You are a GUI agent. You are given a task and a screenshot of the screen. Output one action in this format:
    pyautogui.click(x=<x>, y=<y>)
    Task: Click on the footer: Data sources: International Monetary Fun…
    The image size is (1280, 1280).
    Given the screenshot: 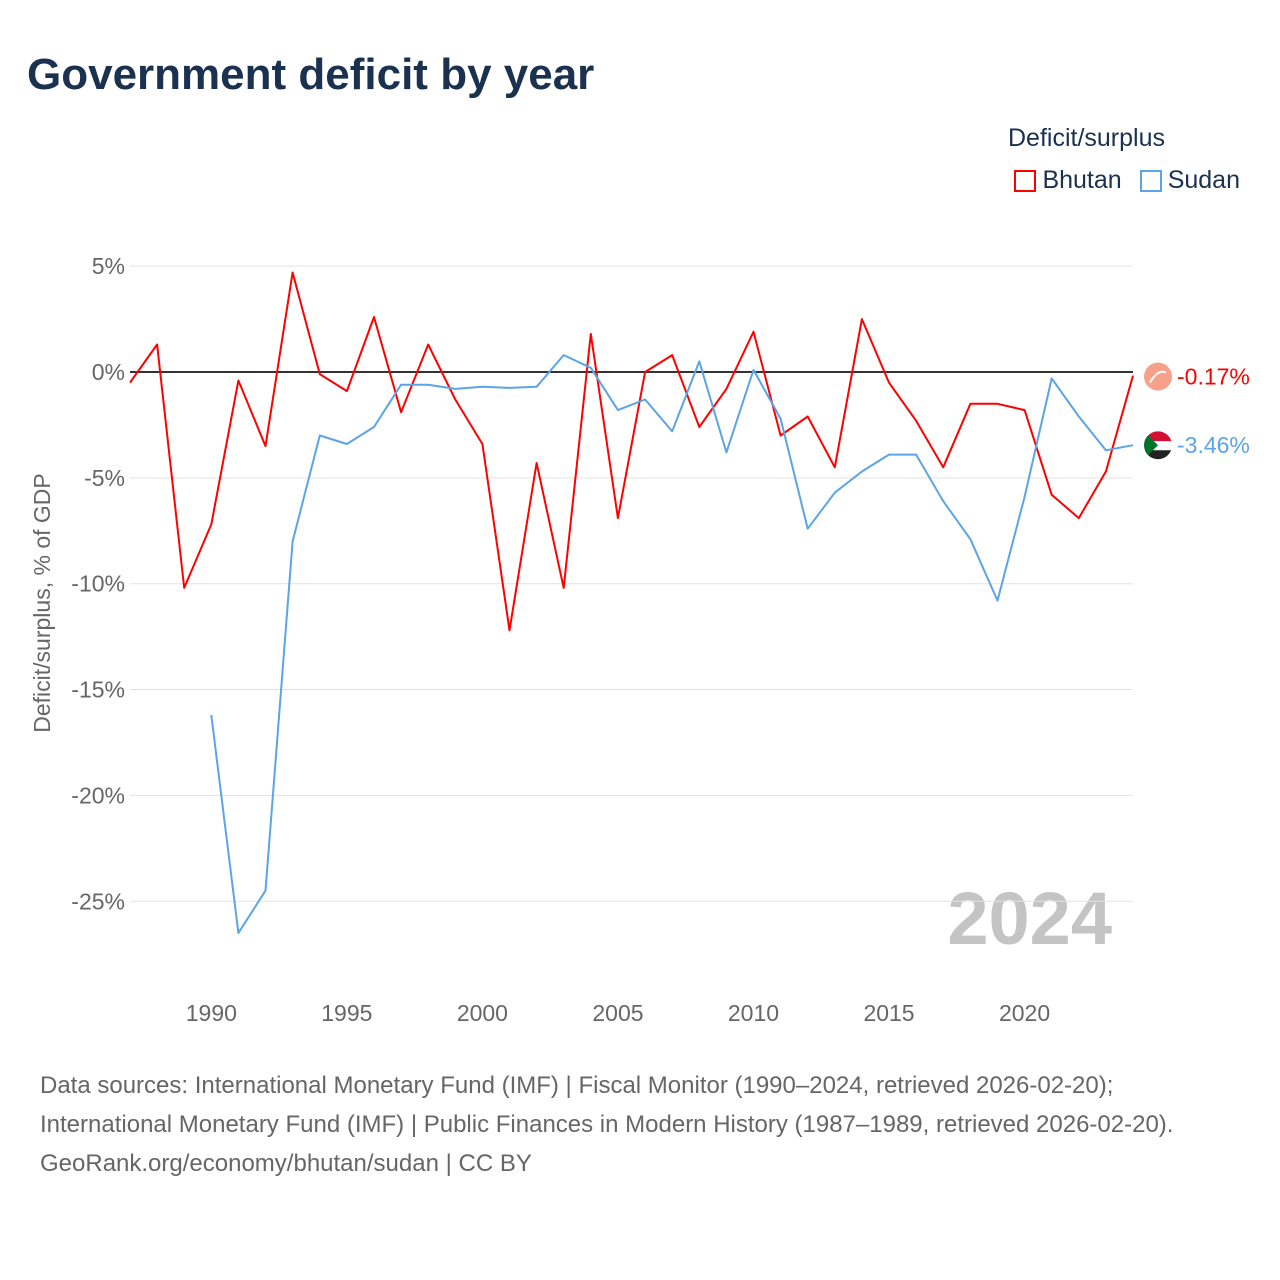 What is the action you would take?
    pyautogui.click(x=640, y=1124)
    